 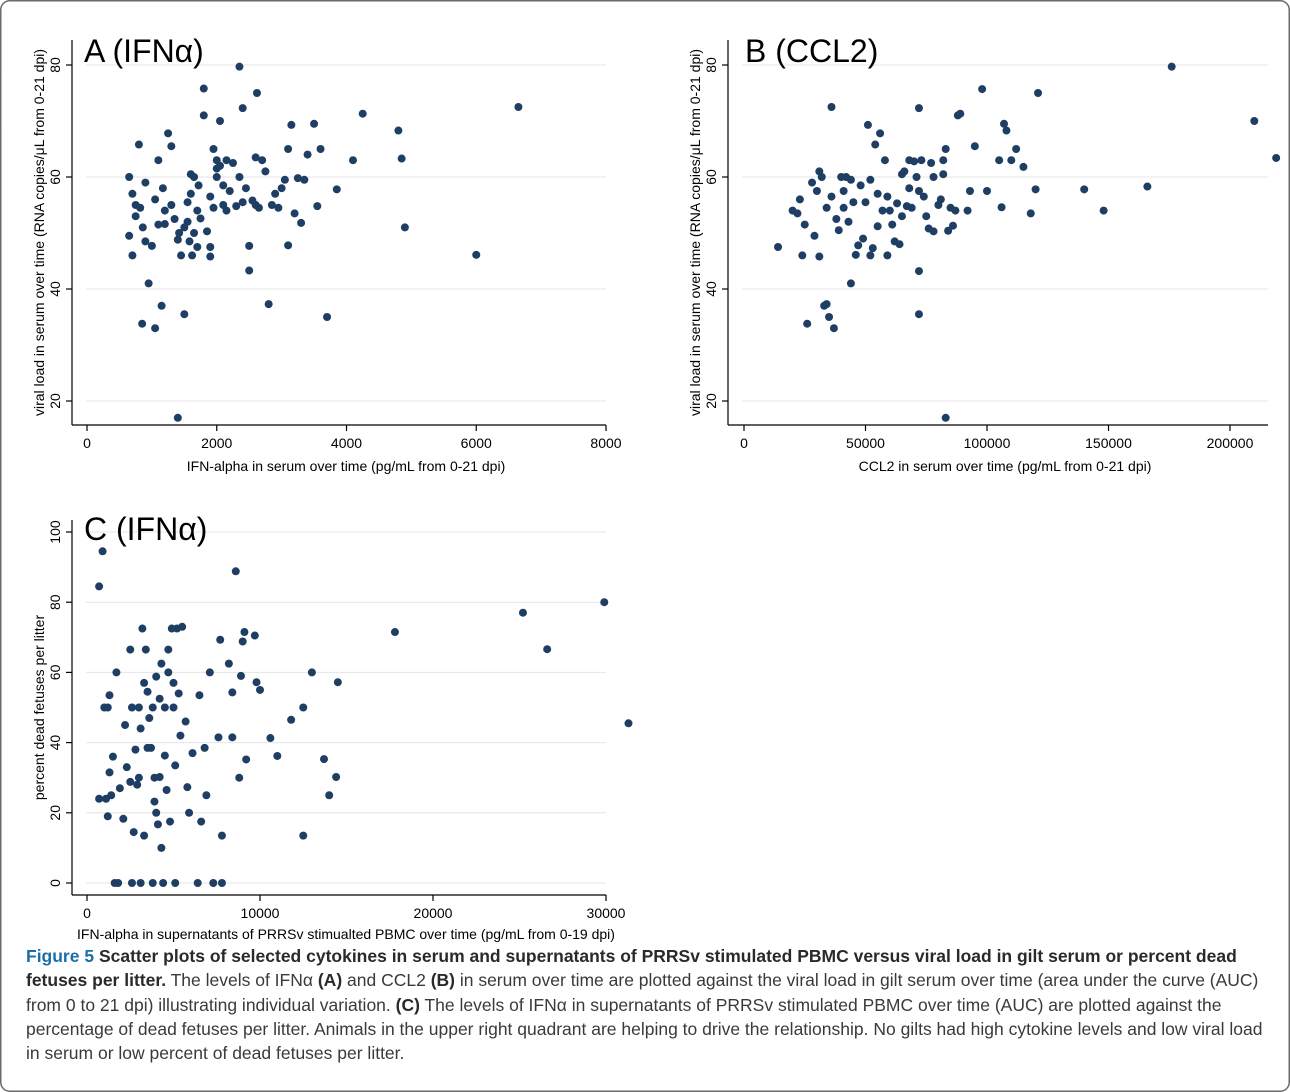 What do you see at coordinates (711, 401) in the screenshot?
I see `panel-b-y-tick-label: 20` at bounding box center [711, 401].